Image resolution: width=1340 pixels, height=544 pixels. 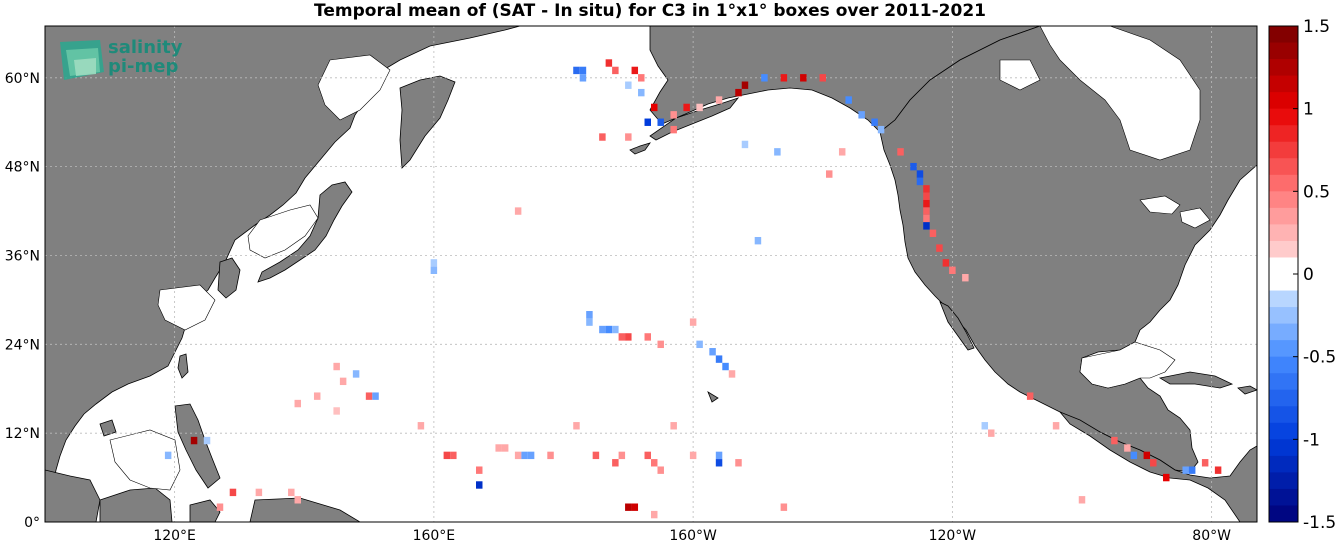 What do you see at coordinates (305, 509) in the screenshot?
I see `land-new-guinea` at bounding box center [305, 509].